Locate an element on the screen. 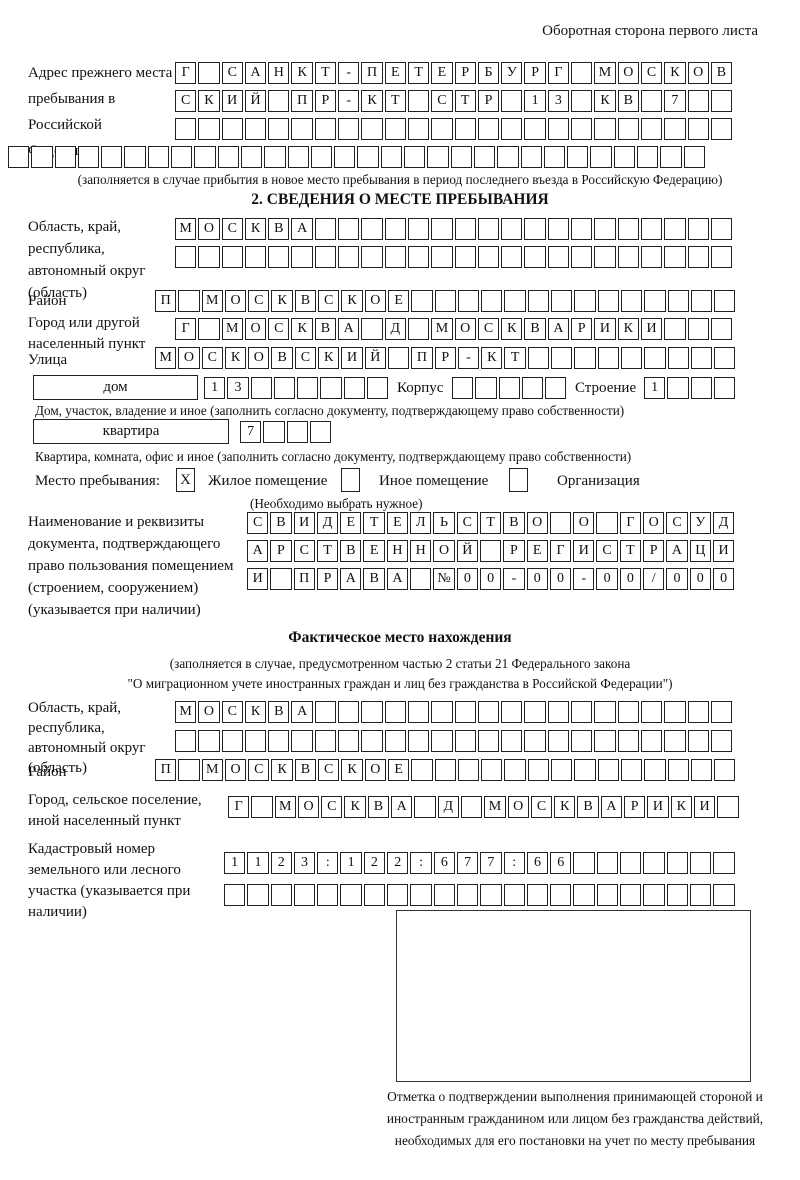 This screenshot has width=800, height=1180. char-box: 1 is located at coordinates (258, 863).